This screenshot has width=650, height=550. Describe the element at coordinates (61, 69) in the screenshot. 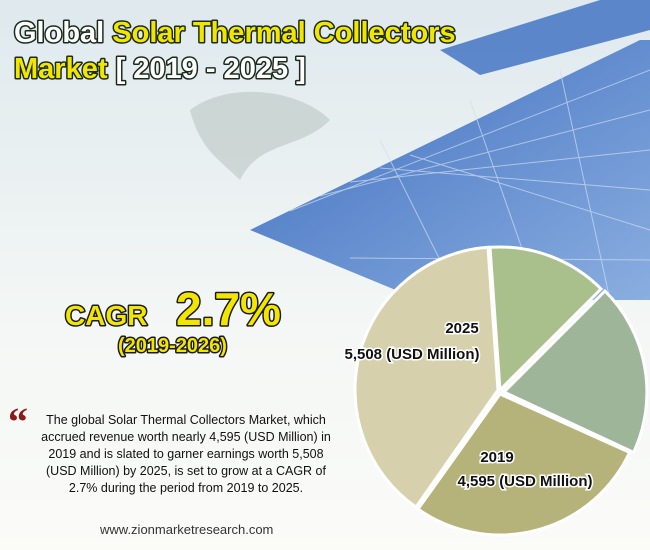

I see `title-part: Market` at that location.